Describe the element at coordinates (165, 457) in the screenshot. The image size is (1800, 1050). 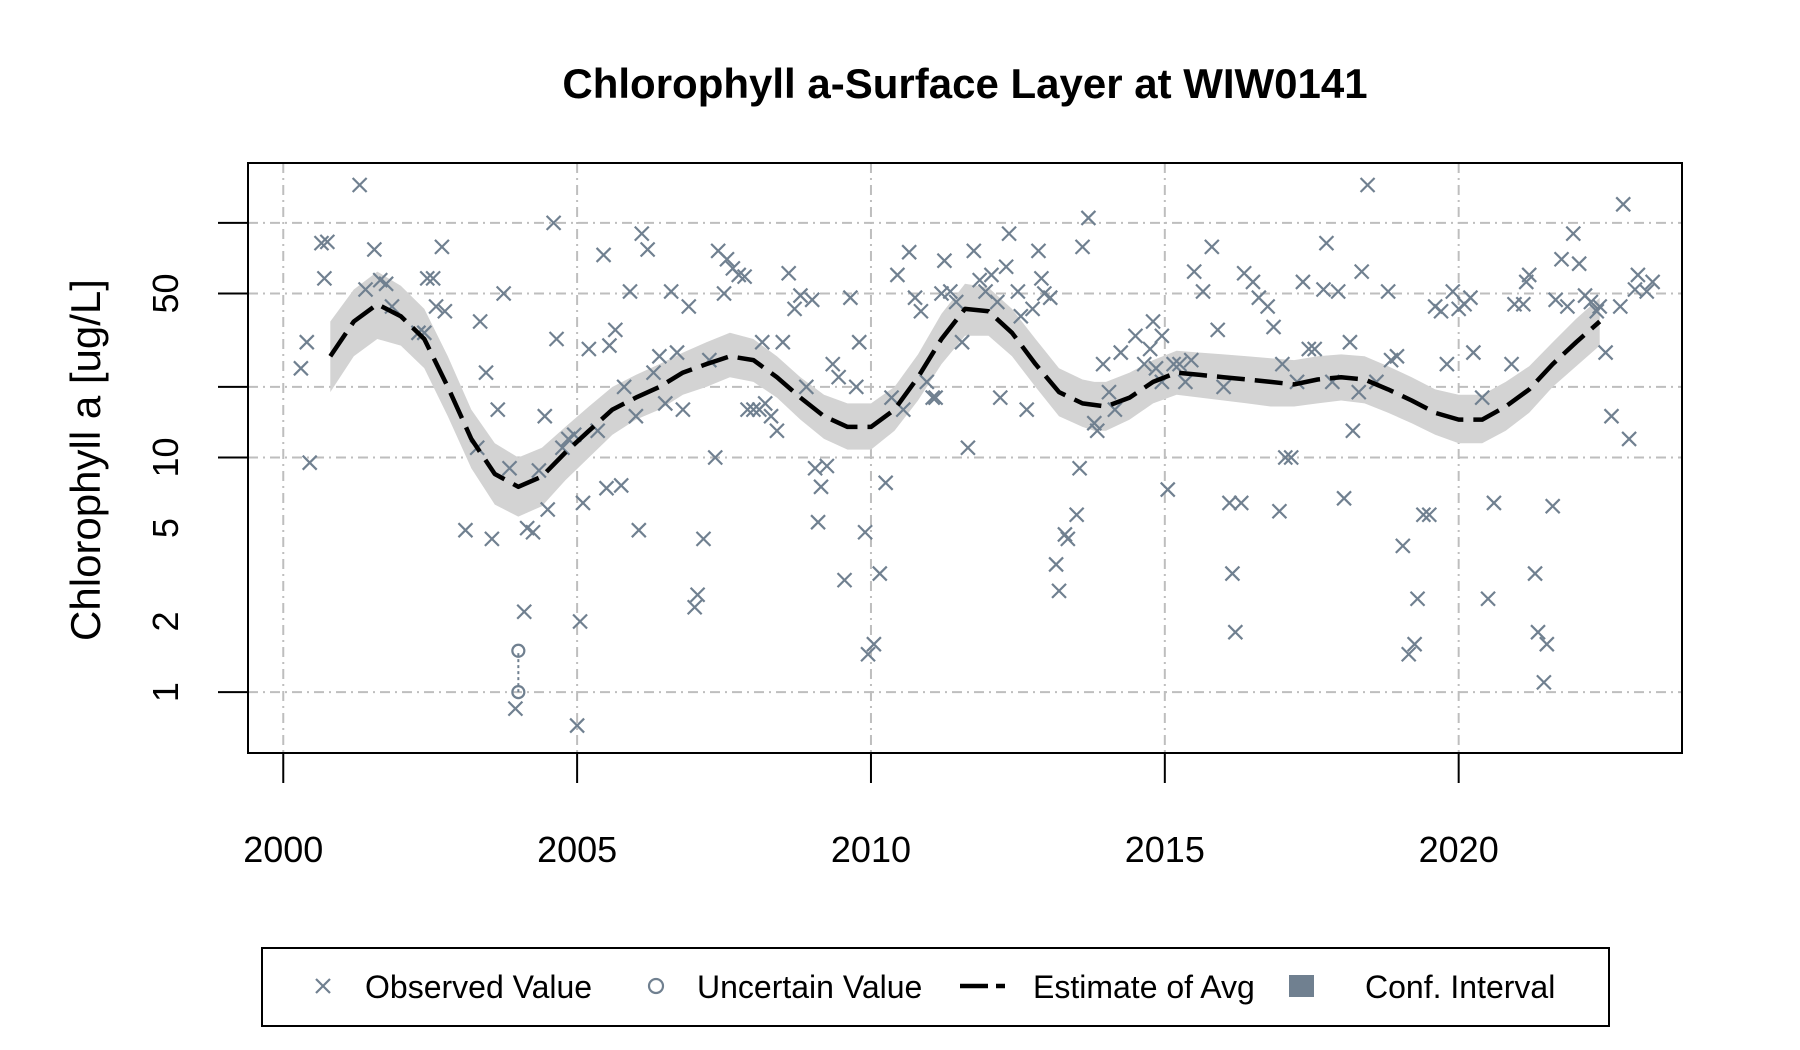
I see `y-tick-label: 10` at that location.